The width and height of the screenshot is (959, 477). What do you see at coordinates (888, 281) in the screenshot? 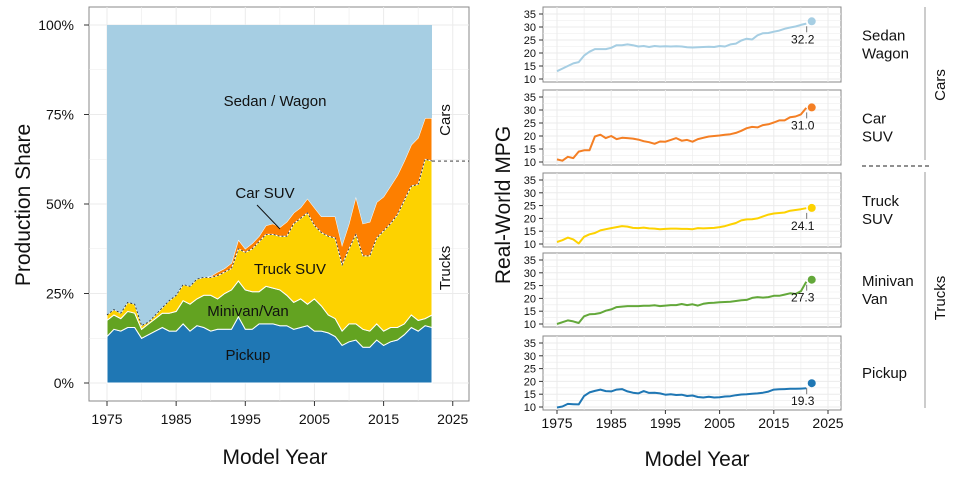
I see `facet-label: Minivan` at bounding box center [888, 281].